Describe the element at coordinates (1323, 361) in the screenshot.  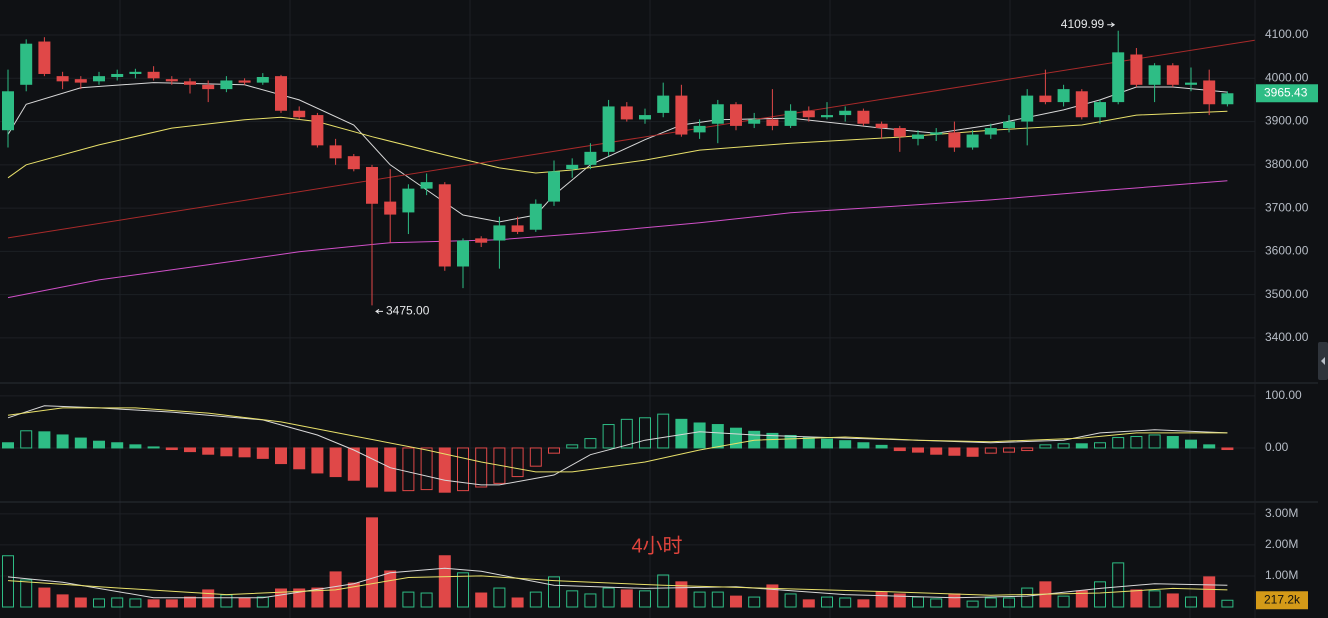
I see `sidebar-handle` at that location.